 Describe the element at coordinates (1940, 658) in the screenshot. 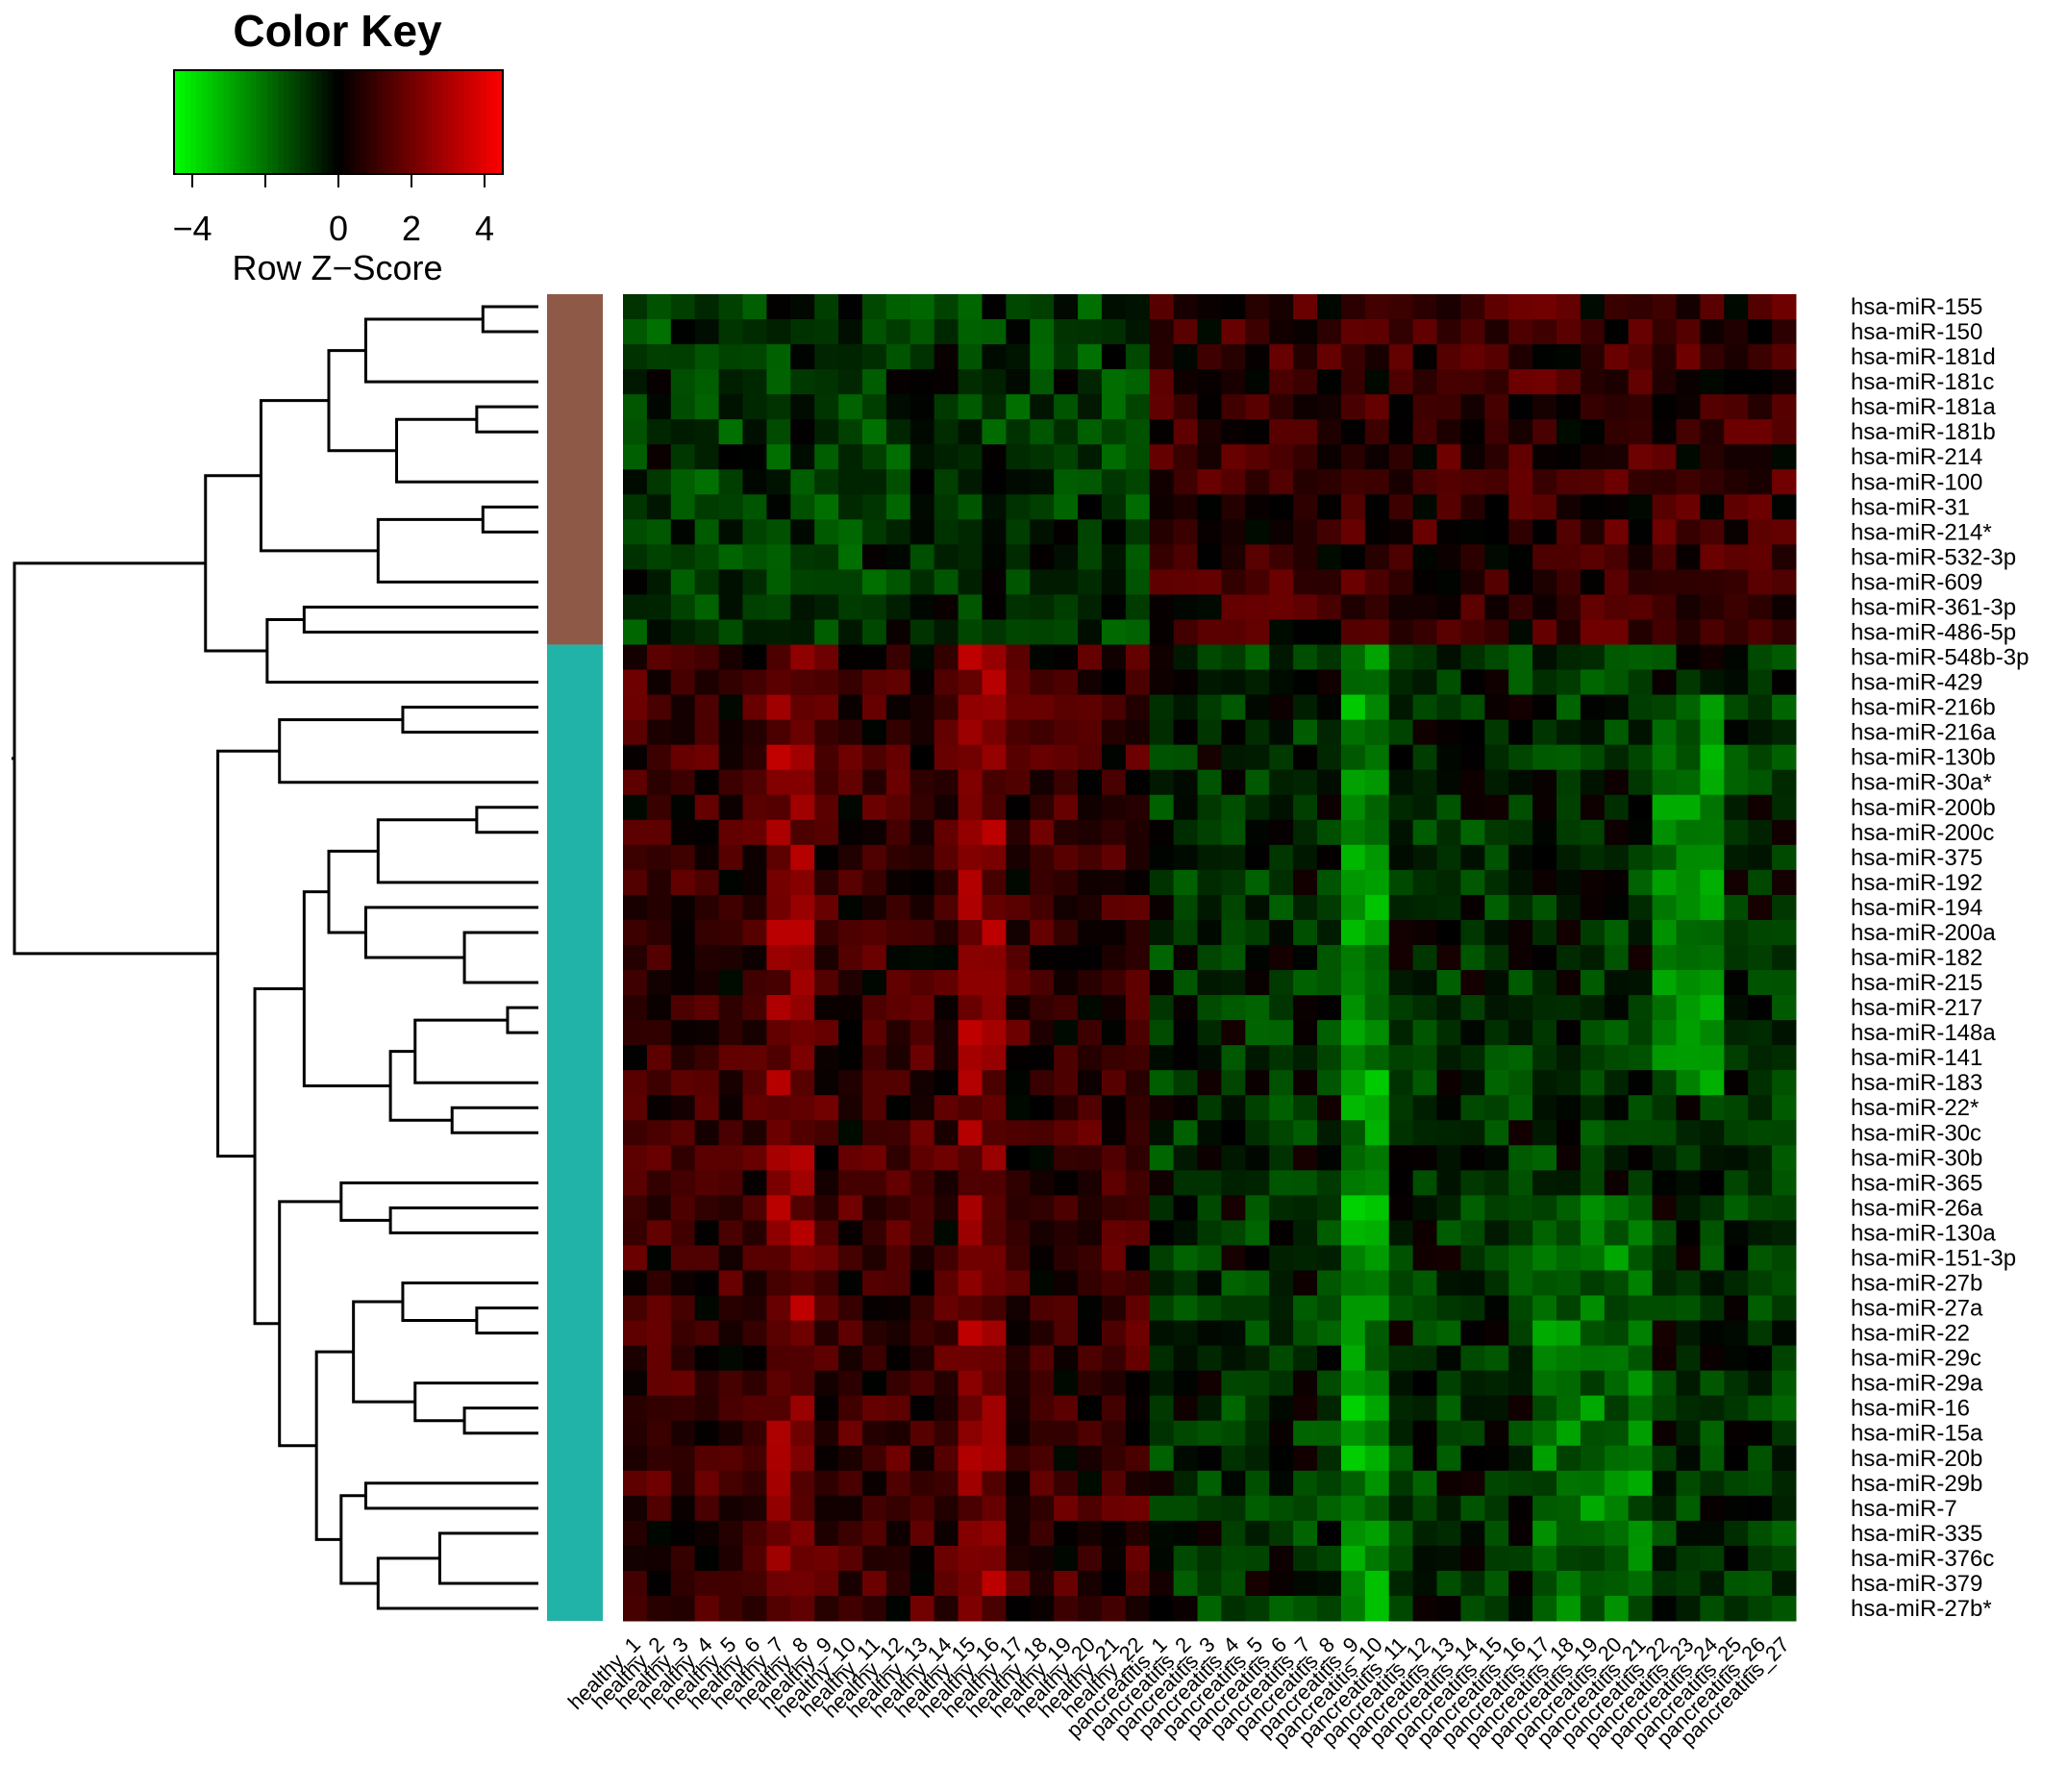

I see `row-label: hsa-miR-548b-3p` at that location.